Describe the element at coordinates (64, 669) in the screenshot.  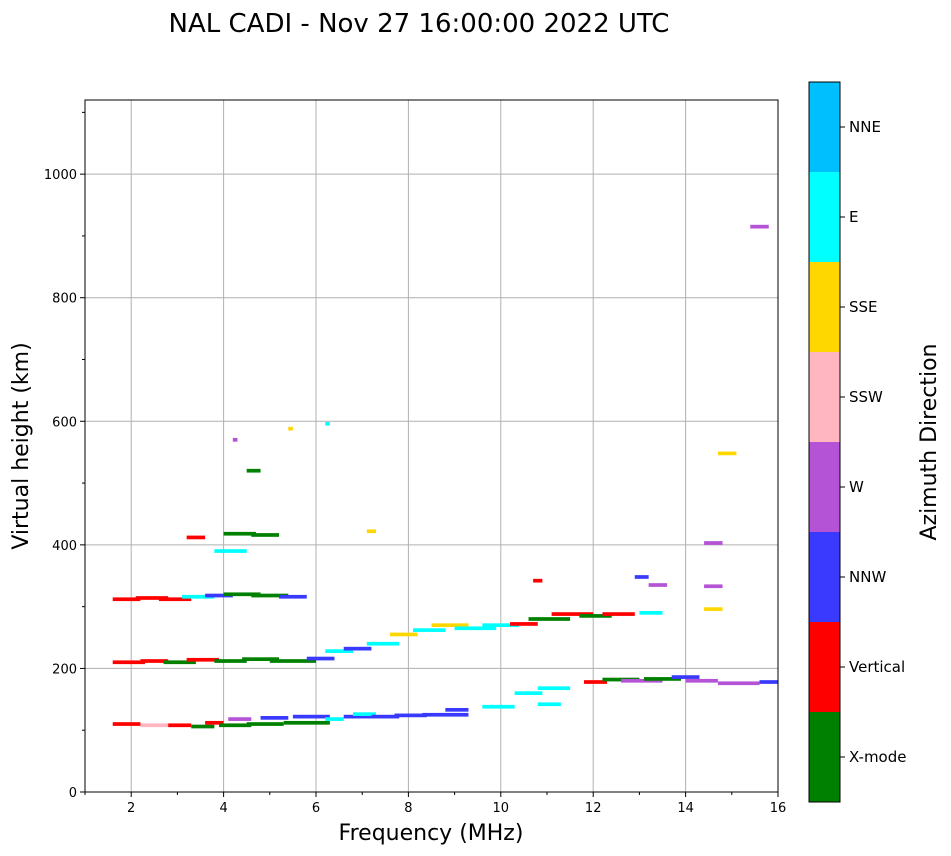
I see `y-tick-label: 200` at that location.